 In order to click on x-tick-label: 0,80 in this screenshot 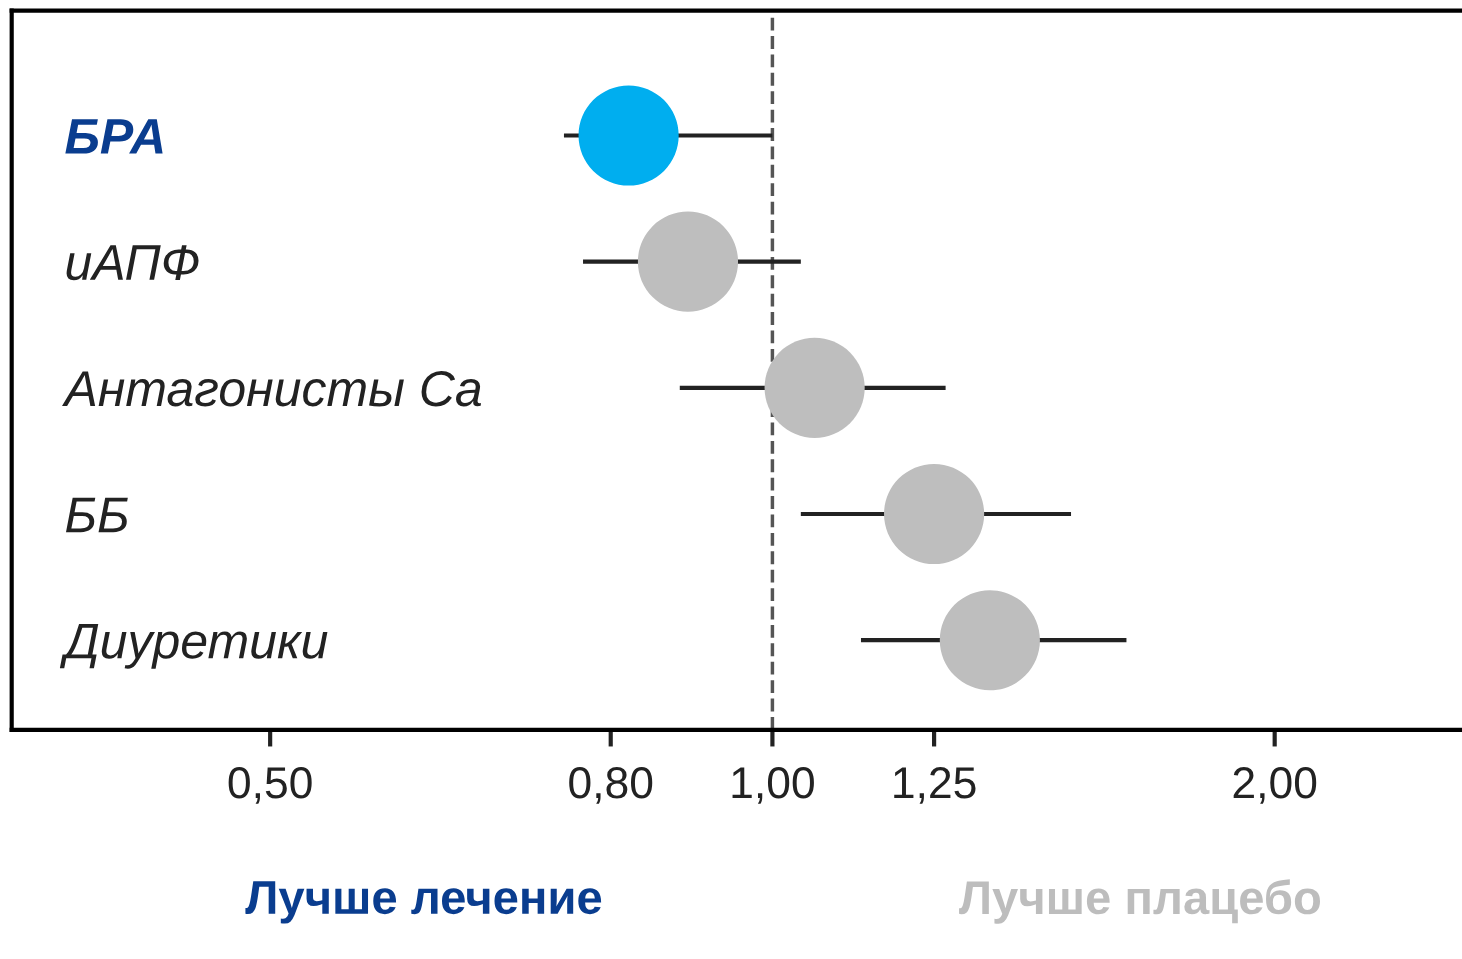, I will do `click(611, 785)`.